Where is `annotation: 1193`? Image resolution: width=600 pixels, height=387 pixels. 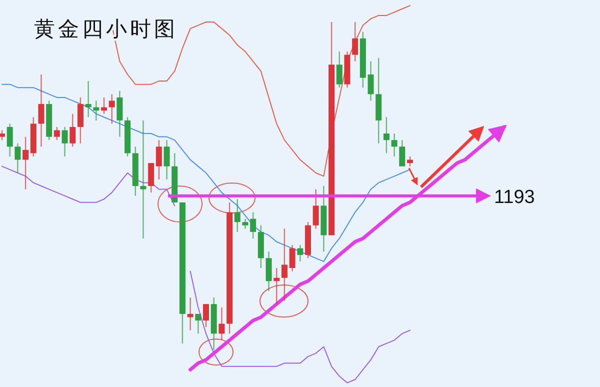
annotation: 1193 is located at coordinates (514, 197).